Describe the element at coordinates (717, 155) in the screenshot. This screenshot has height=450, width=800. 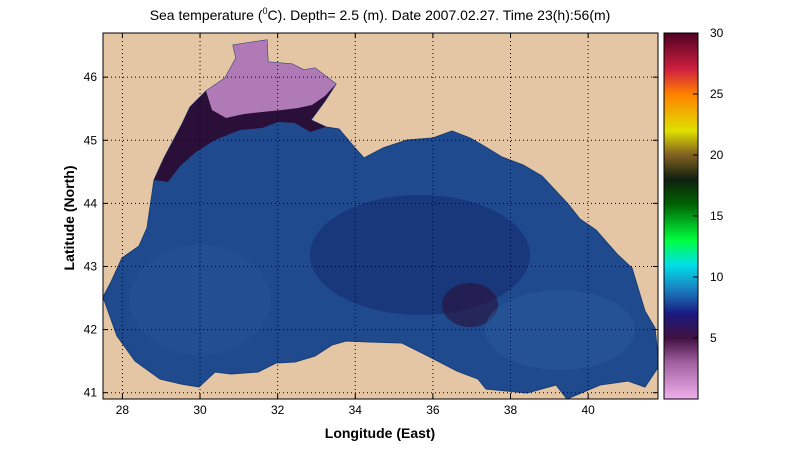
I see `colorbar-tick-label: 20` at that location.